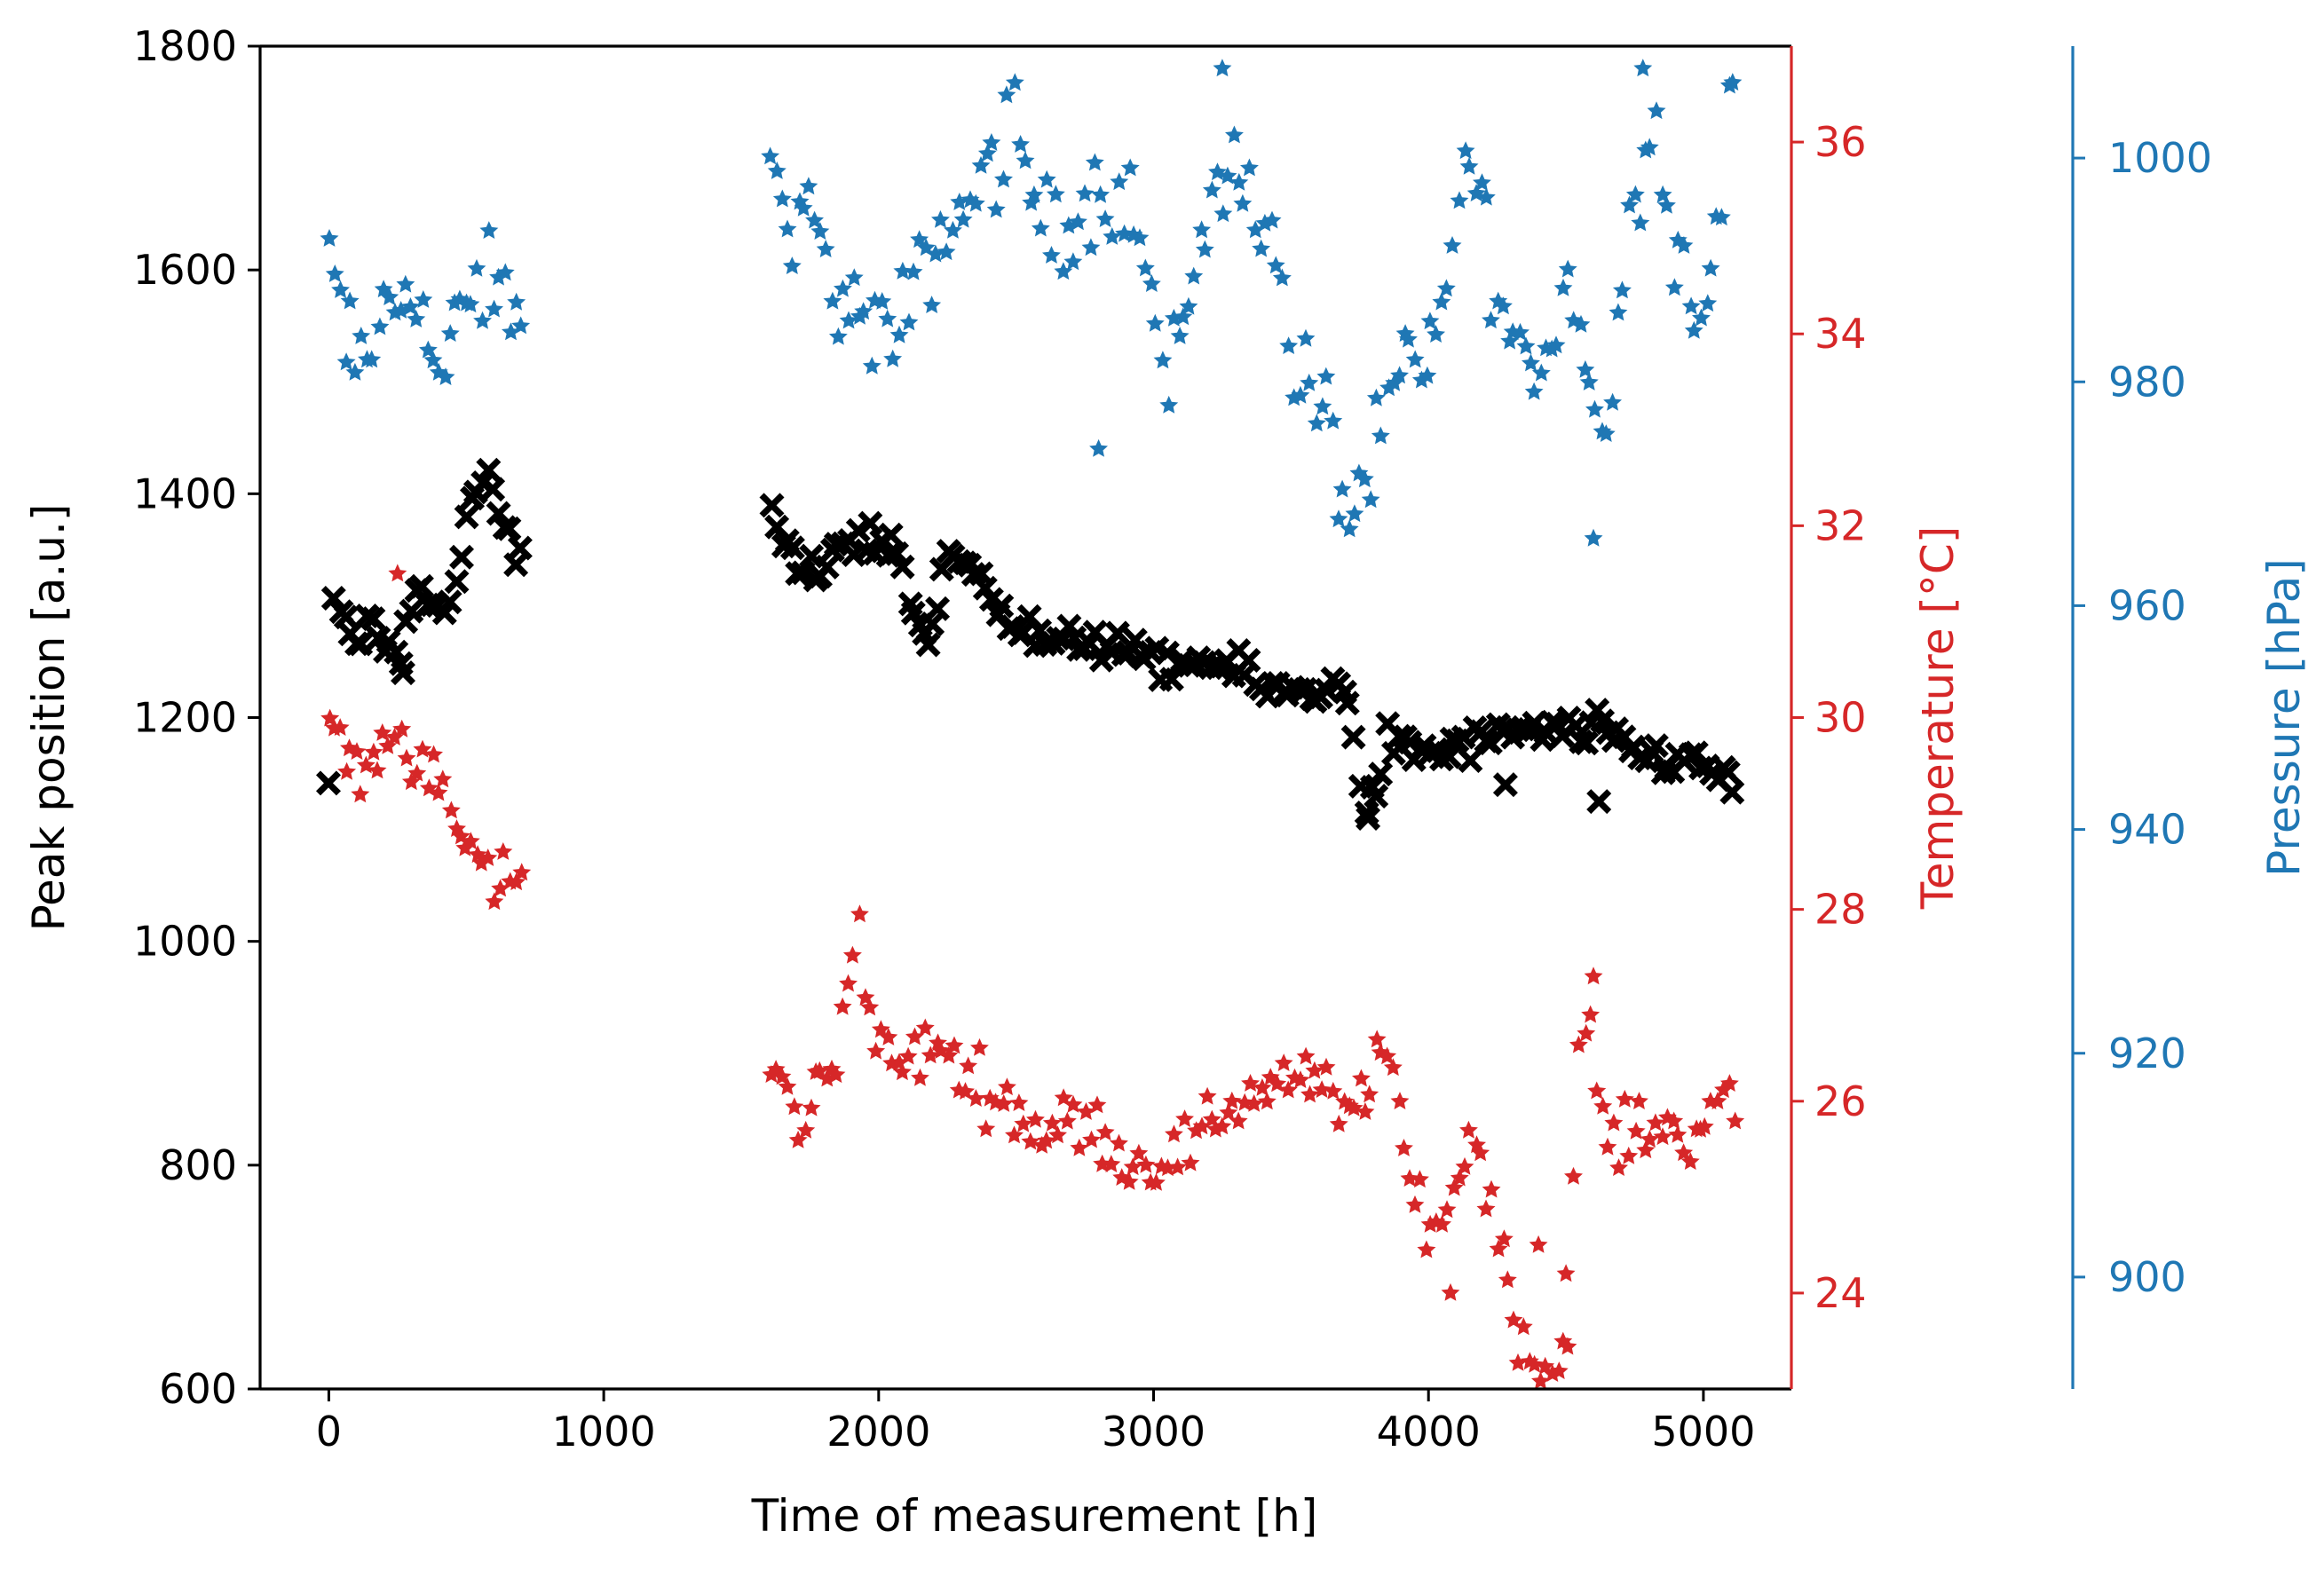 The width and height of the screenshot is (2324, 1578). Describe the element at coordinates (1840, 1101) in the screenshot. I see `temperature-tick-label: 26` at that location.